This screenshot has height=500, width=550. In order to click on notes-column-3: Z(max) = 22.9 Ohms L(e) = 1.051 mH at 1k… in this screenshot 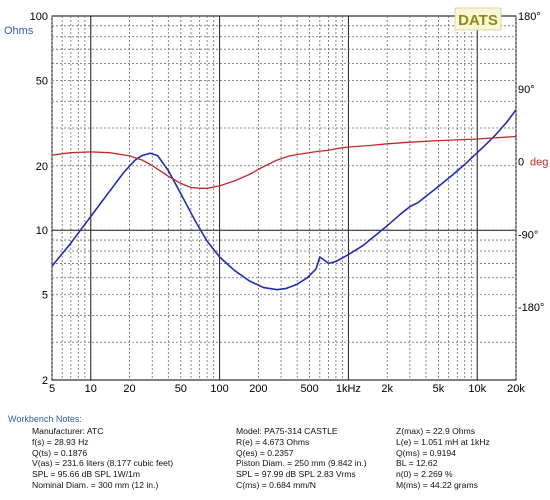, I will do `click(443, 458)`.